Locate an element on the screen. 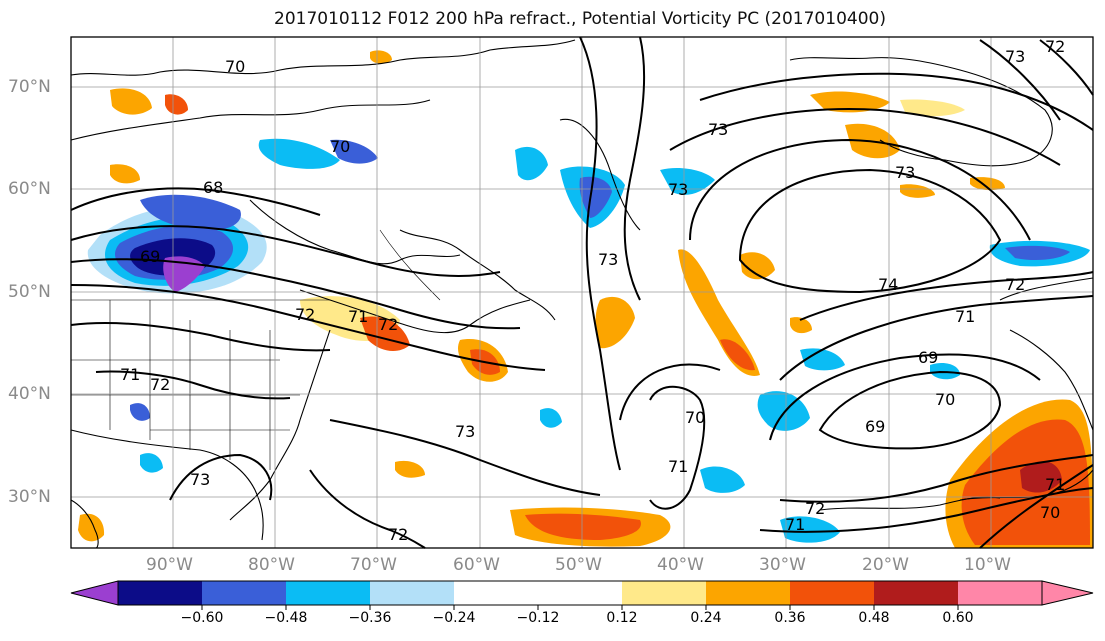 The width and height of the screenshot is (1105, 641). lat-label-30n: 30°N is located at coordinates (29, 497).